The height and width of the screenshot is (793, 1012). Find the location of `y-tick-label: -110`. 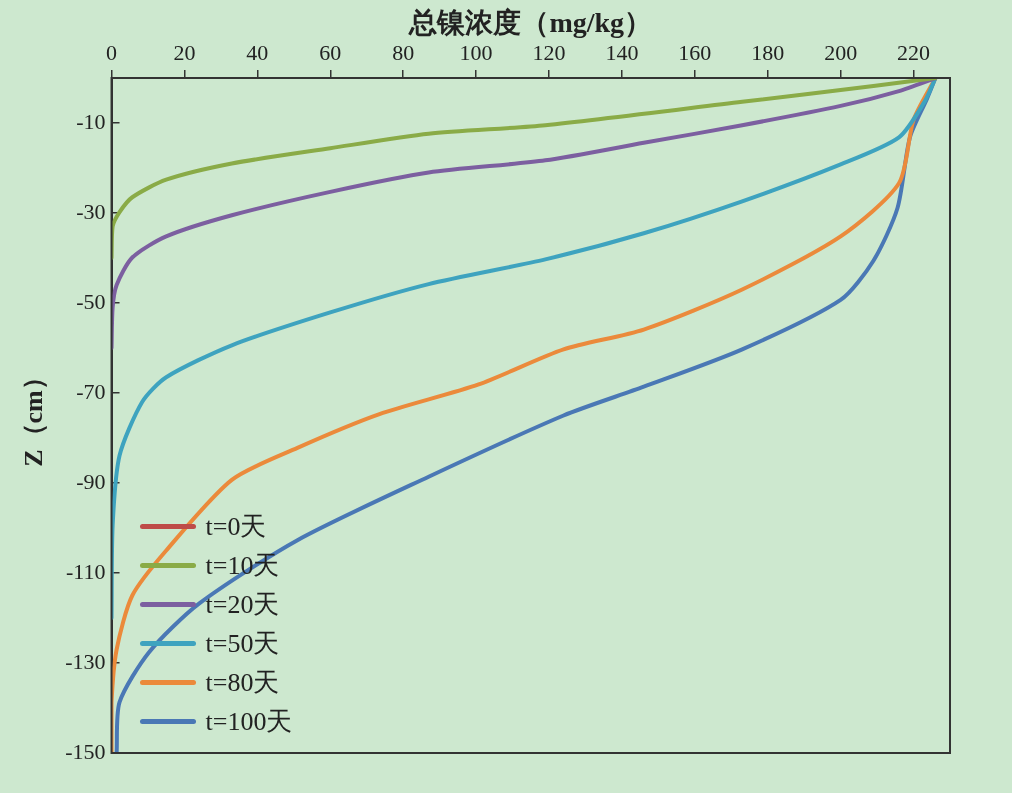

y-tick-label: -110 is located at coordinates (86, 571).